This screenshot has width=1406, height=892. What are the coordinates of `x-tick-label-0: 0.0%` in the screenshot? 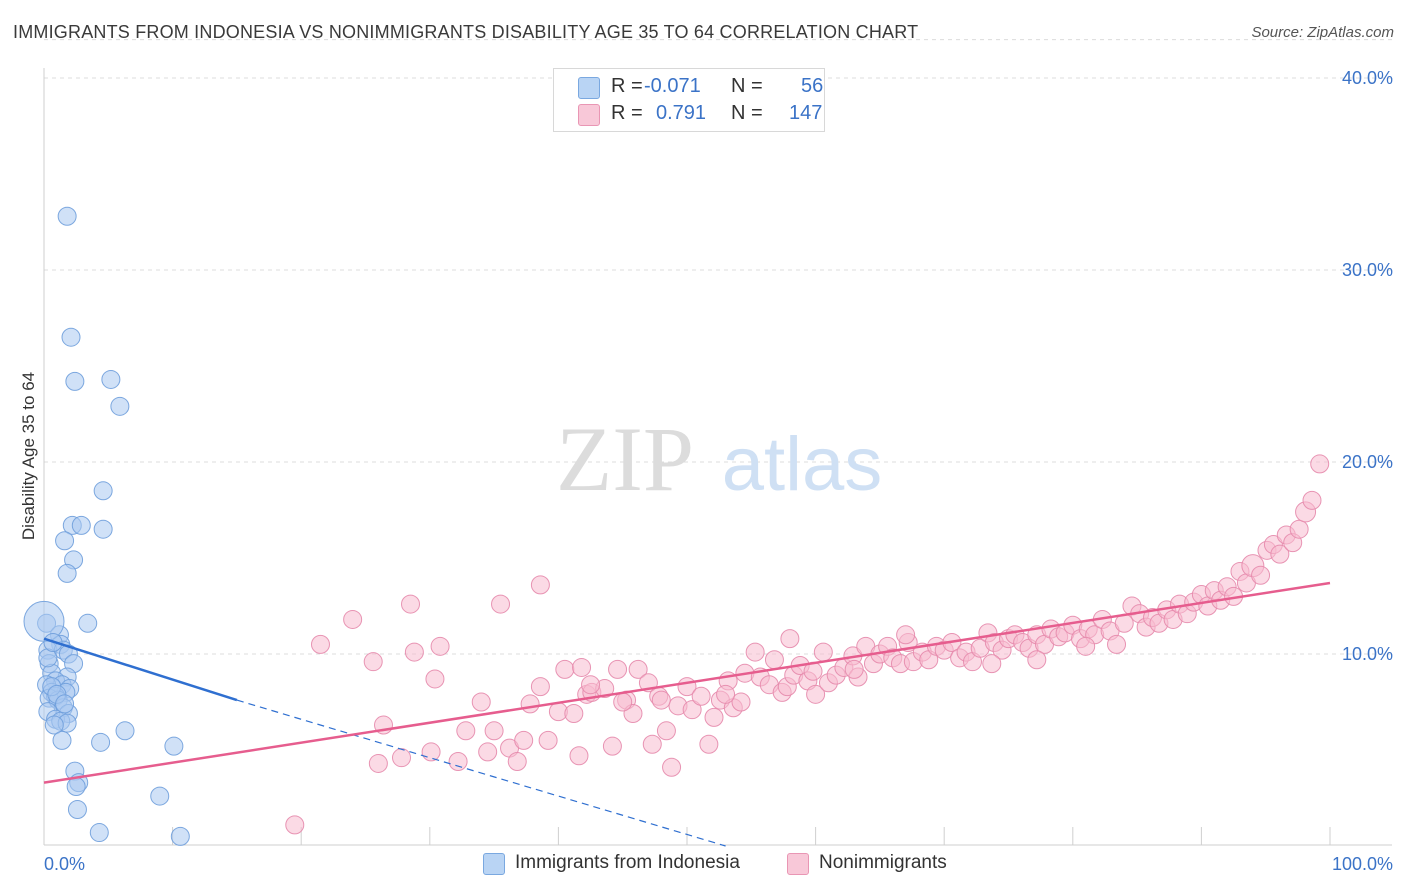 It's located at (64, 864).